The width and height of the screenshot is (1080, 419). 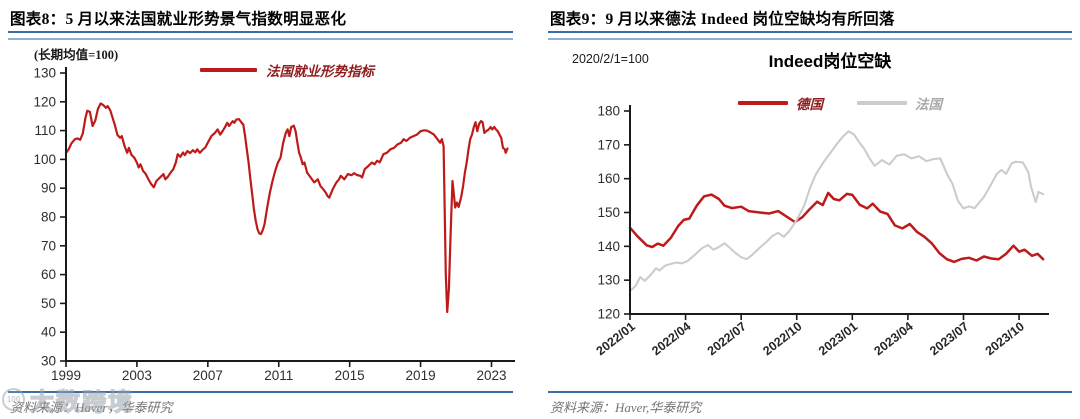 I want to click on svg-text: 2023, so click(x=491, y=375).